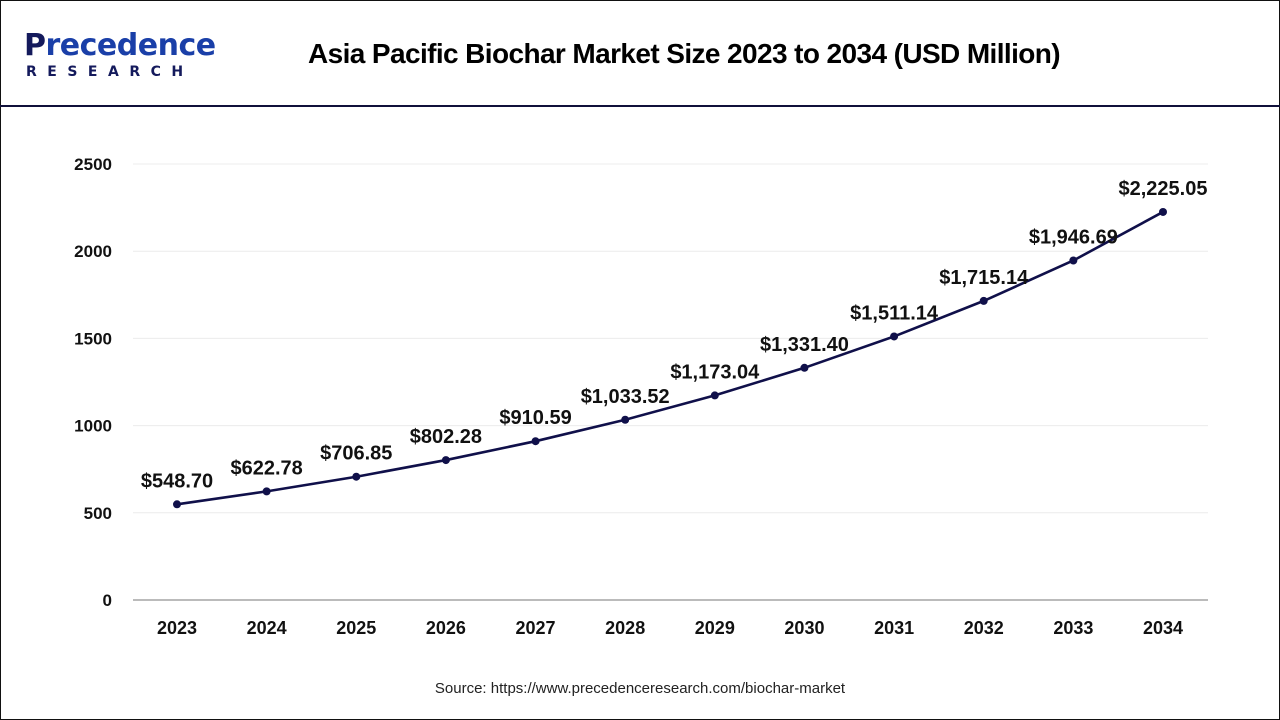 Image resolution: width=1280 pixels, height=720 pixels. What do you see at coordinates (715, 372) in the screenshot?
I see `data-value-label: $1,173.04` at bounding box center [715, 372].